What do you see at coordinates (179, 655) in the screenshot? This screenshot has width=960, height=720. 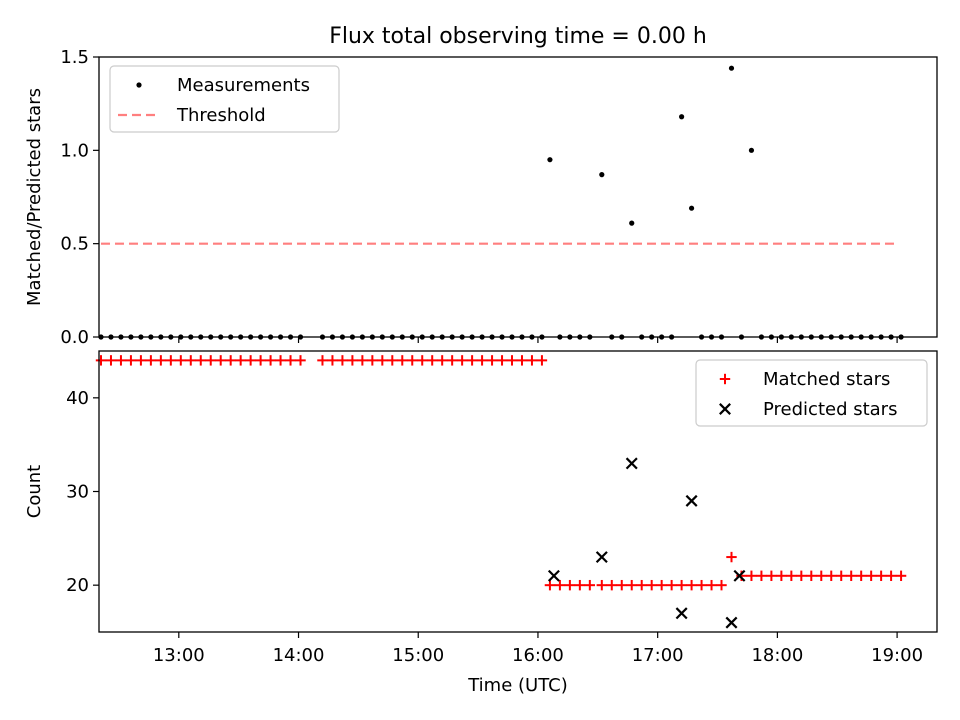 I see `x-tick-label: 13:00` at bounding box center [179, 655].